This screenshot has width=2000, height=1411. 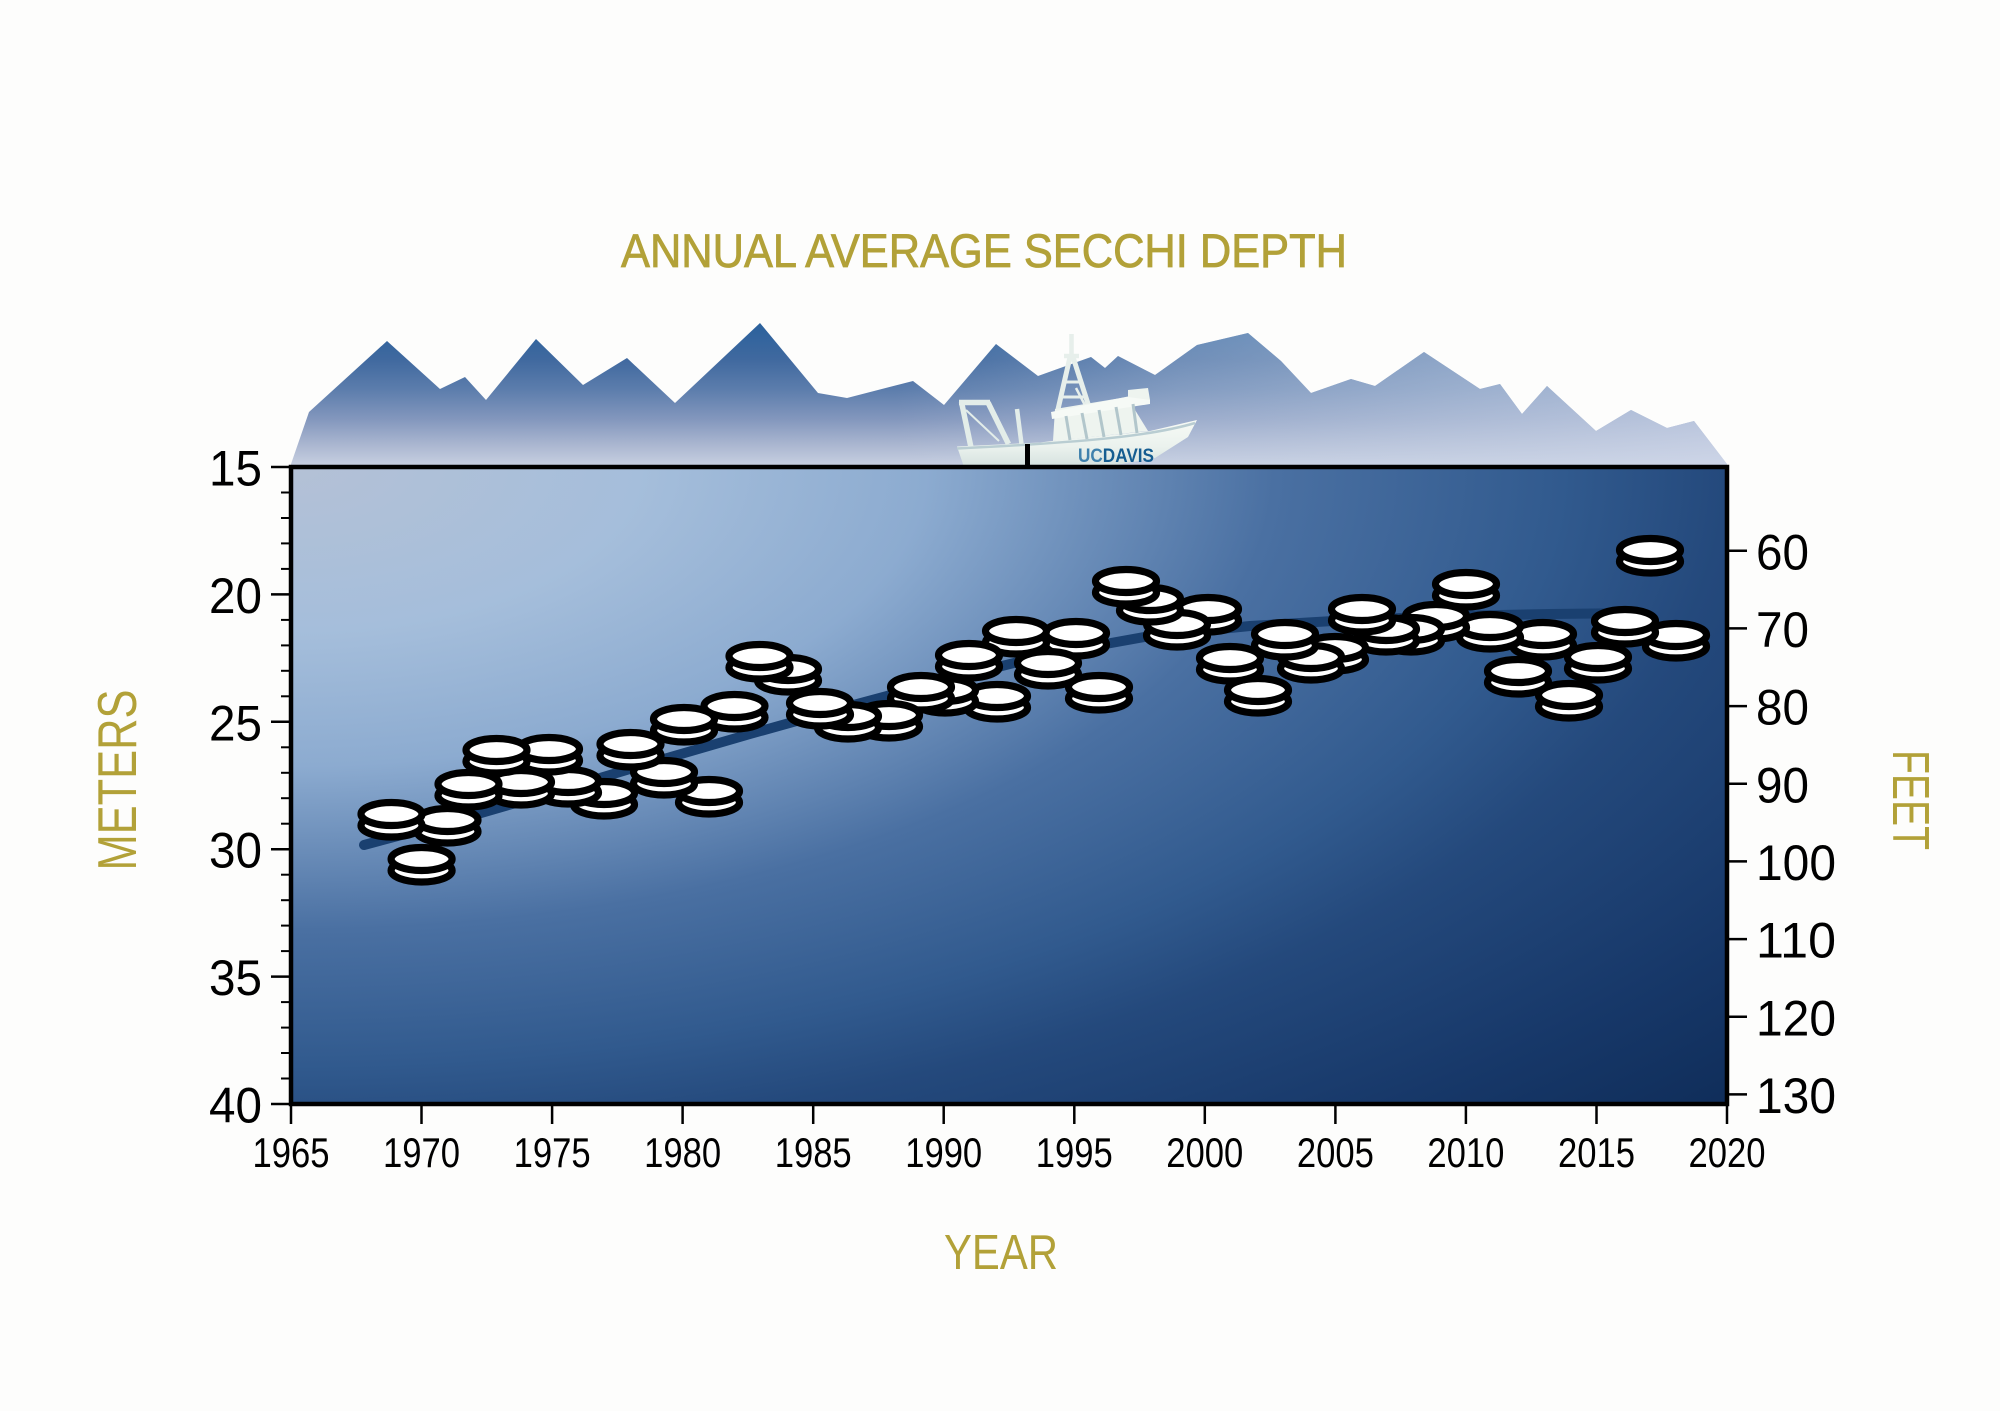 I want to click on svg-text: 1985, so click(x=813, y=1152).